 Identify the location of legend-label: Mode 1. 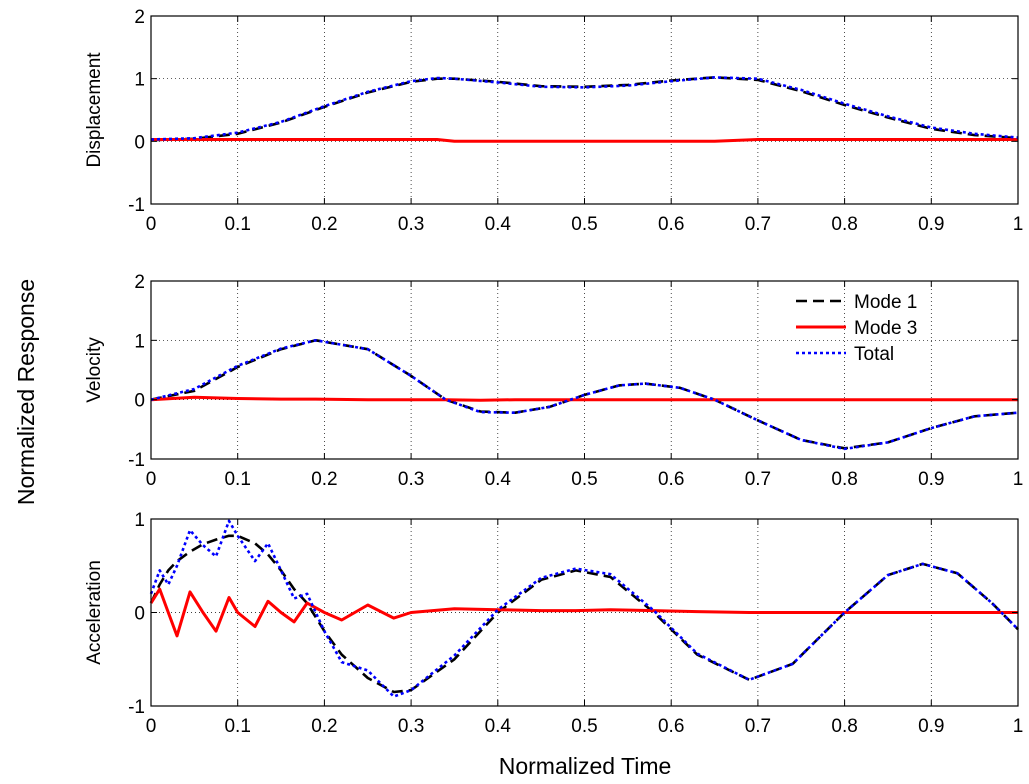
(885, 302).